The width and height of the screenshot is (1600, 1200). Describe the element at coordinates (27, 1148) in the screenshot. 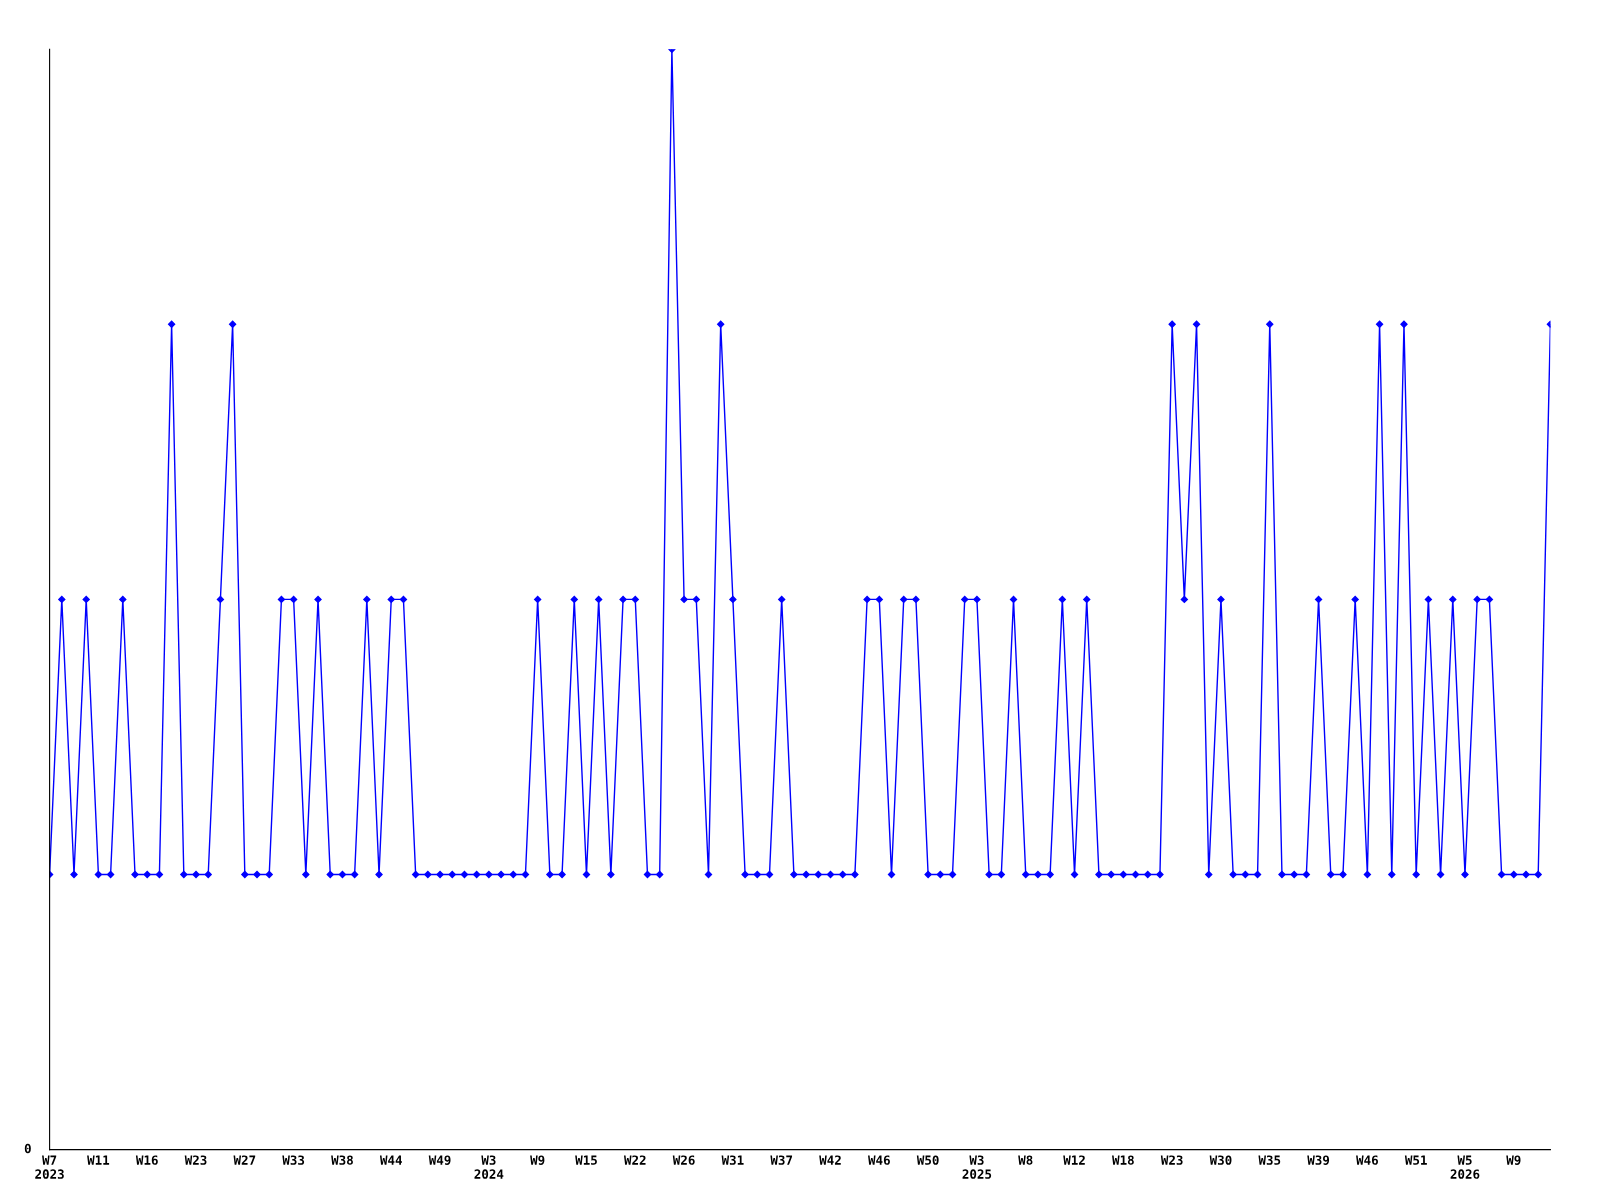

I see `text: 0` at that location.